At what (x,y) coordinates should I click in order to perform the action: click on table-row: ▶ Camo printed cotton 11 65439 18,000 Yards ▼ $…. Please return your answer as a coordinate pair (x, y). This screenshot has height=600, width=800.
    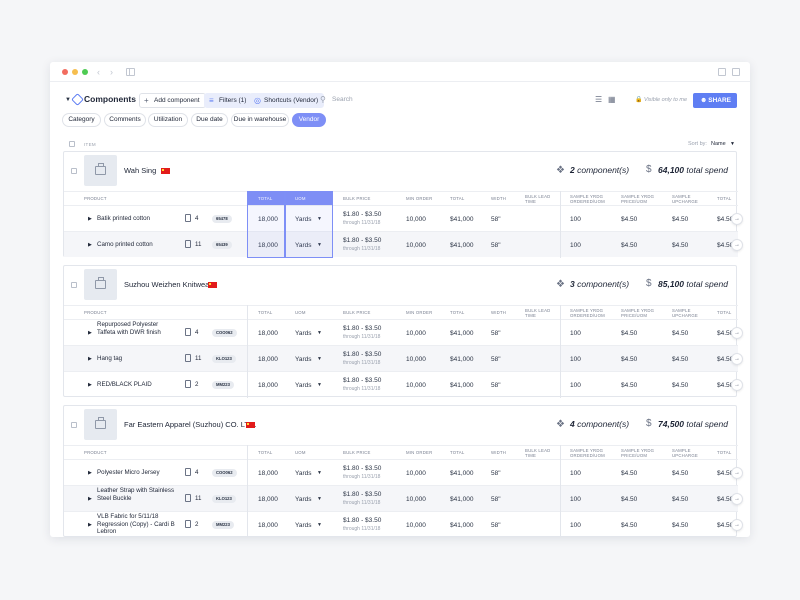
    Looking at the image, I should click on (403, 244).